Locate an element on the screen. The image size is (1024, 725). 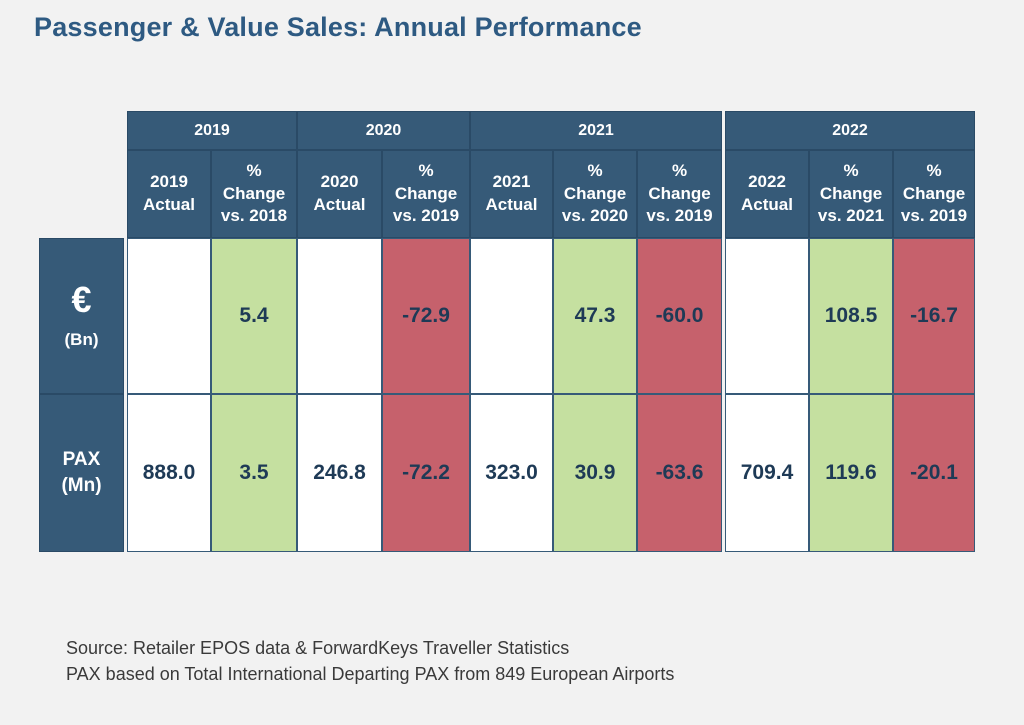
row-label-unit: (Bn) is located at coordinates (81, 339).